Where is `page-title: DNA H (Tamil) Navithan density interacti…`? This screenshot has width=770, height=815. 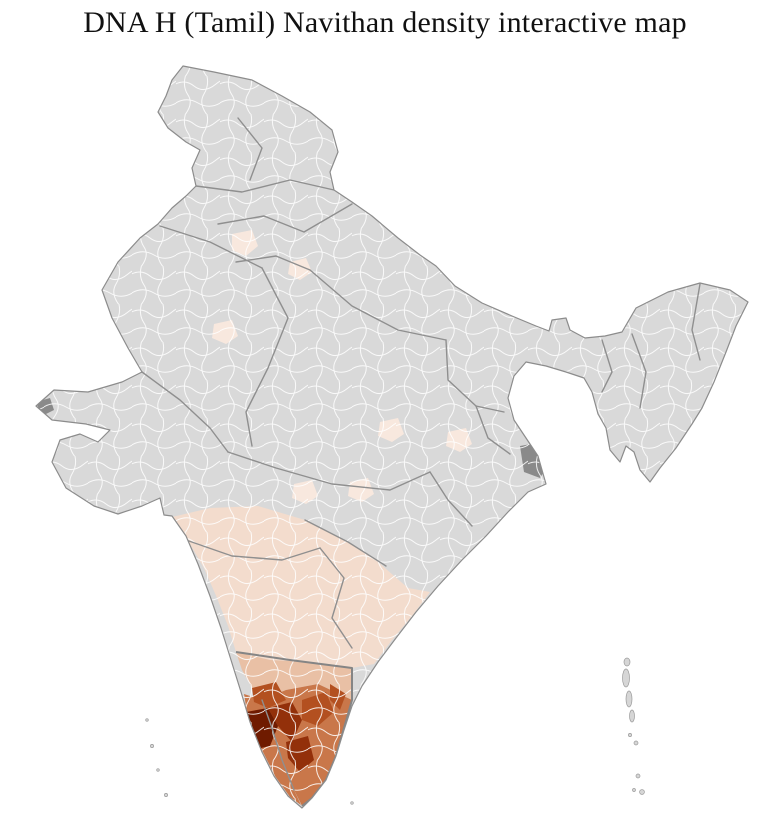 page-title: DNA H (Tamil) Navithan density interacti… is located at coordinates (385, 22).